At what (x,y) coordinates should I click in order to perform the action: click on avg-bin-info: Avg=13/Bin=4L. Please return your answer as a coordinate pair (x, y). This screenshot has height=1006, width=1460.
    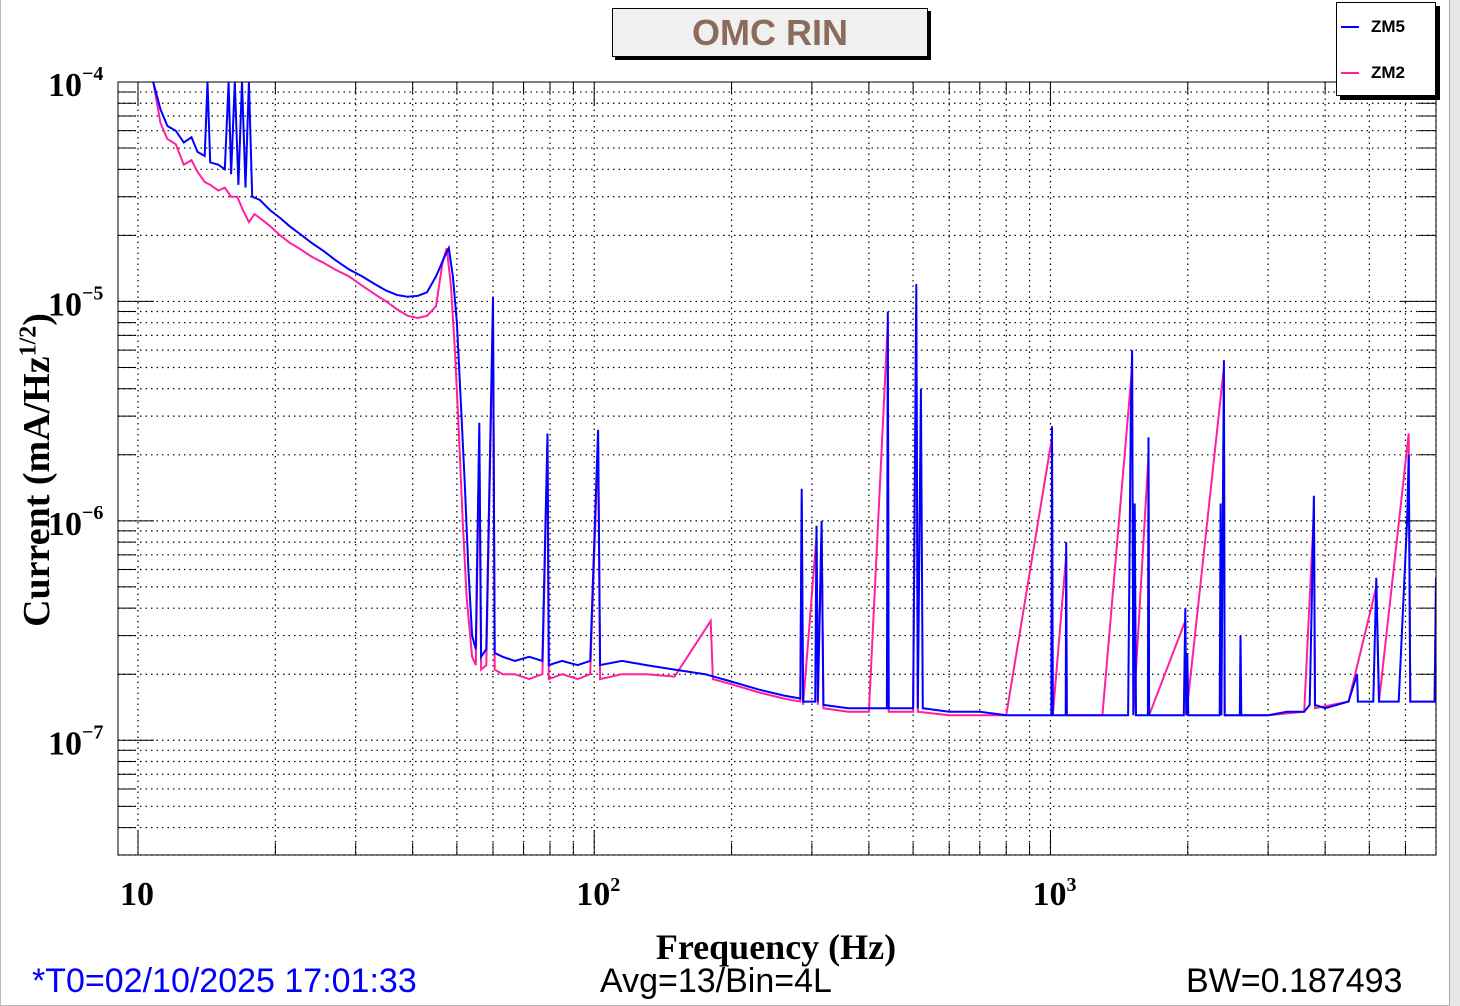
    Looking at the image, I should click on (716, 981).